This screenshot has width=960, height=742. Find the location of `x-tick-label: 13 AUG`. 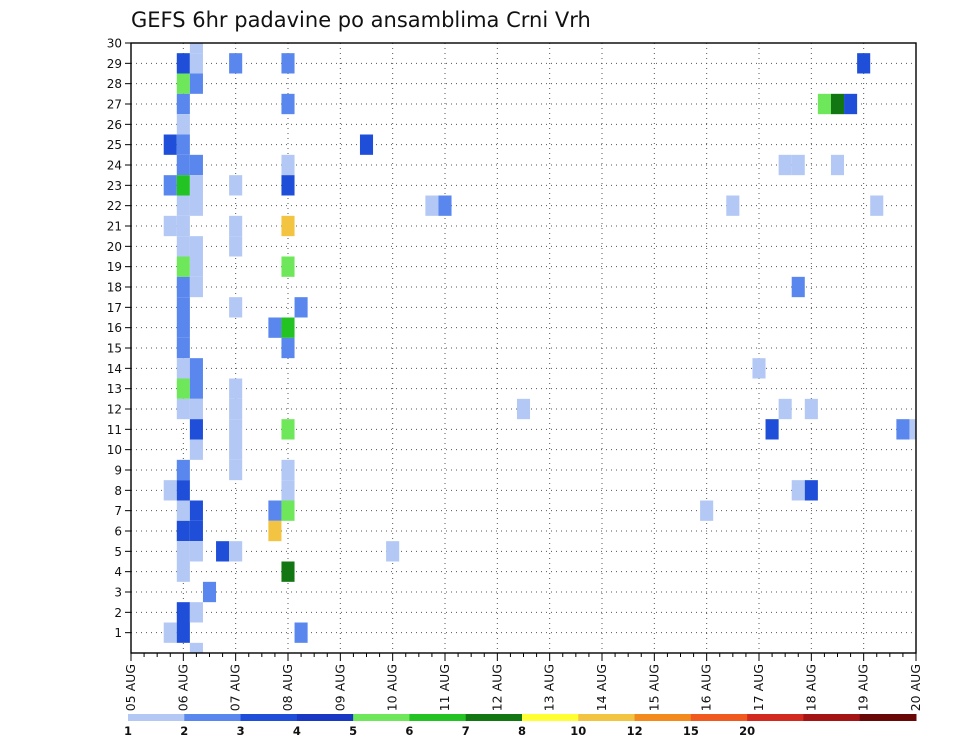

x-tick-label: 13 AUG is located at coordinates (549, 687).